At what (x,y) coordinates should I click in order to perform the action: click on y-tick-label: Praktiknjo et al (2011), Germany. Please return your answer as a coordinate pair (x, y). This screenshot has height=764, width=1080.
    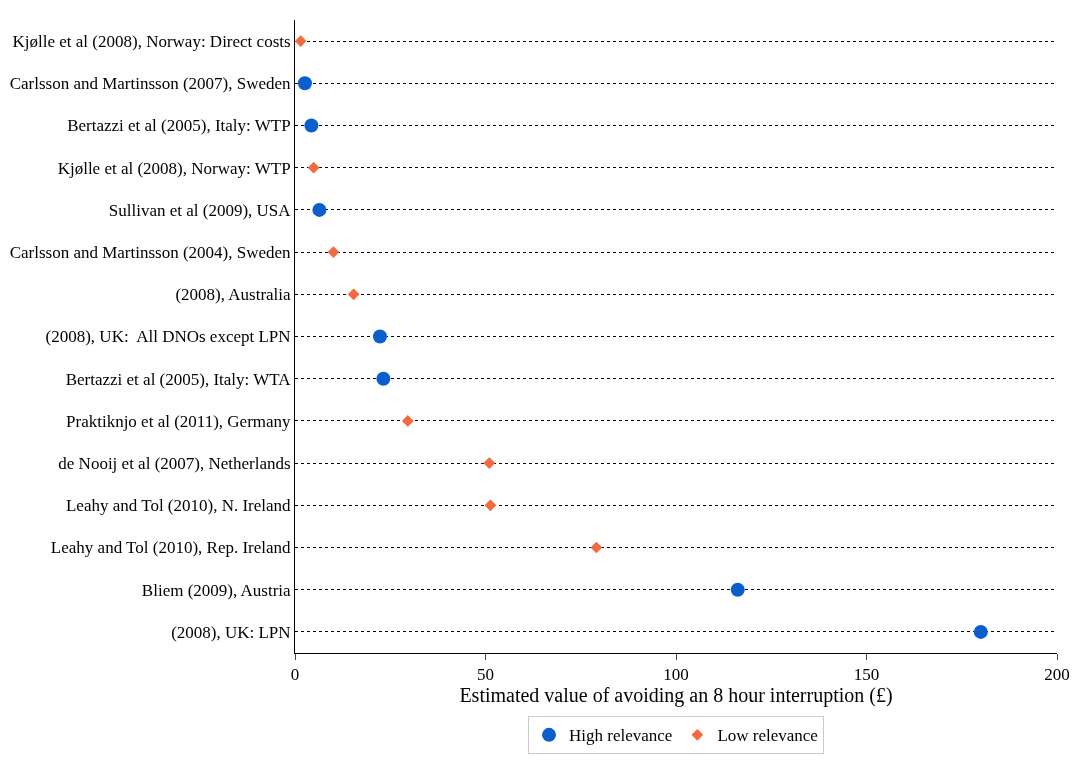
    Looking at the image, I should click on (179, 421).